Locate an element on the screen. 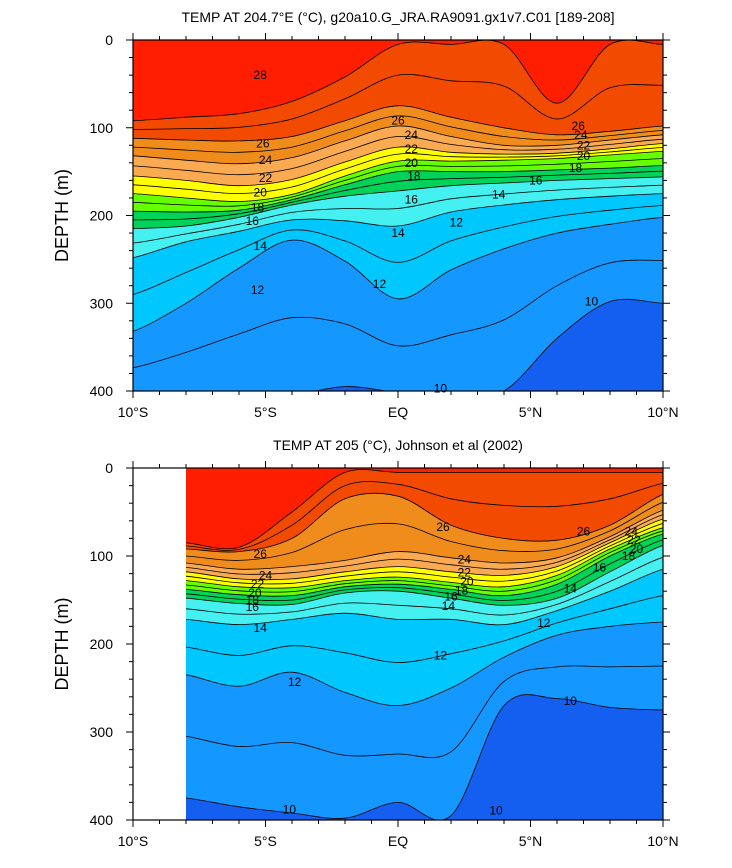 The image size is (732, 868). x-tick-label: 10°S is located at coordinates (133, 412).